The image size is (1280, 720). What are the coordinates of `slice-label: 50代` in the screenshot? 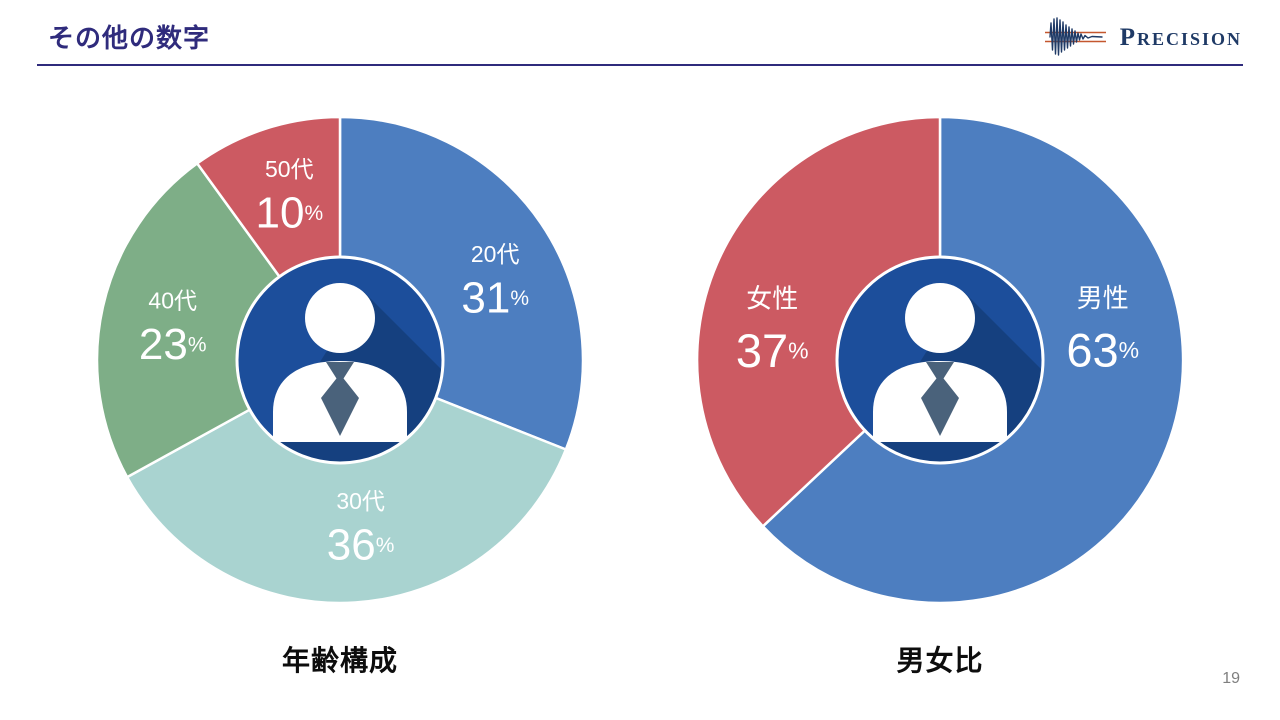 It's located at (289, 169).